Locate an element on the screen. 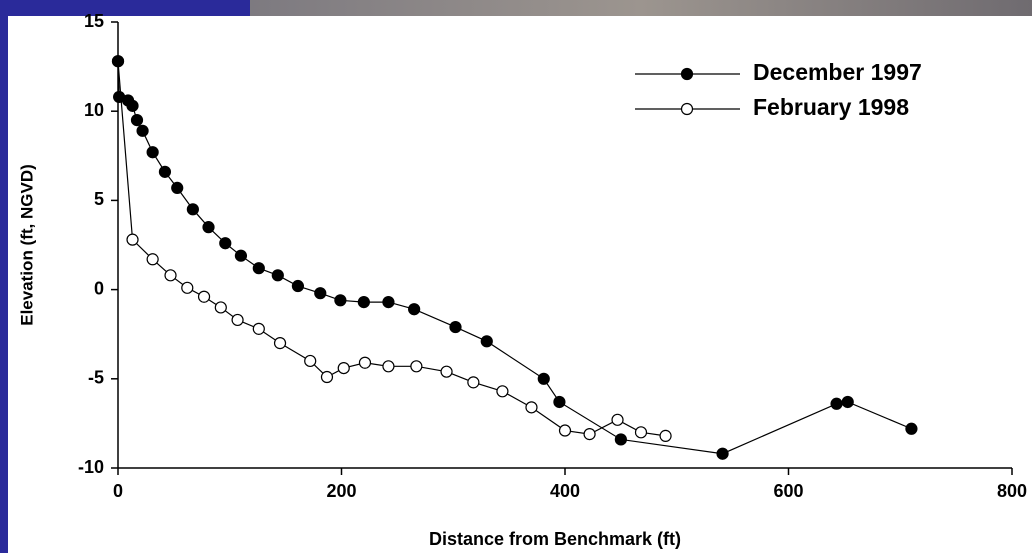 Image resolution: width=1032 pixels, height=553 pixels. legend-label: December 1997 is located at coordinates (837, 72).